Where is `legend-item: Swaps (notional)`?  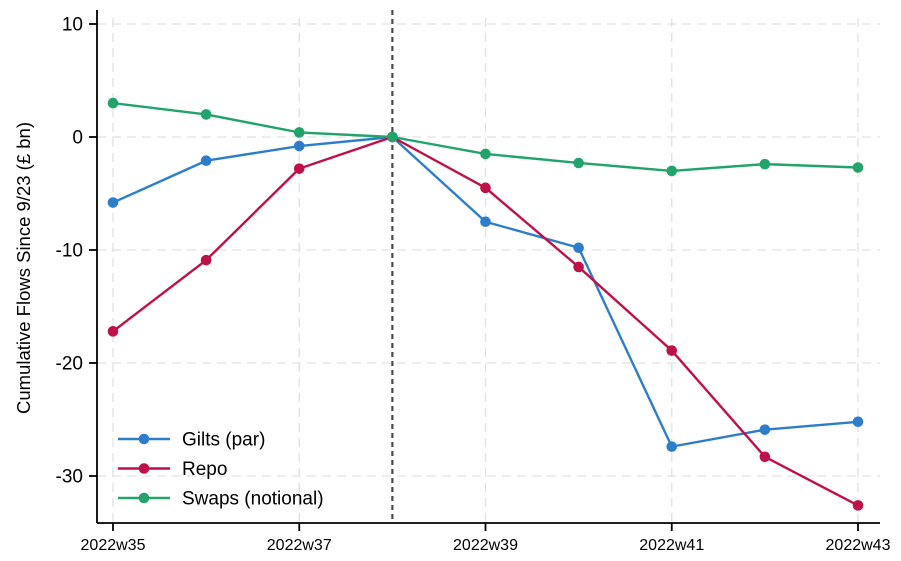
legend-item: Swaps (notional) is located at coordinates (221, 499).